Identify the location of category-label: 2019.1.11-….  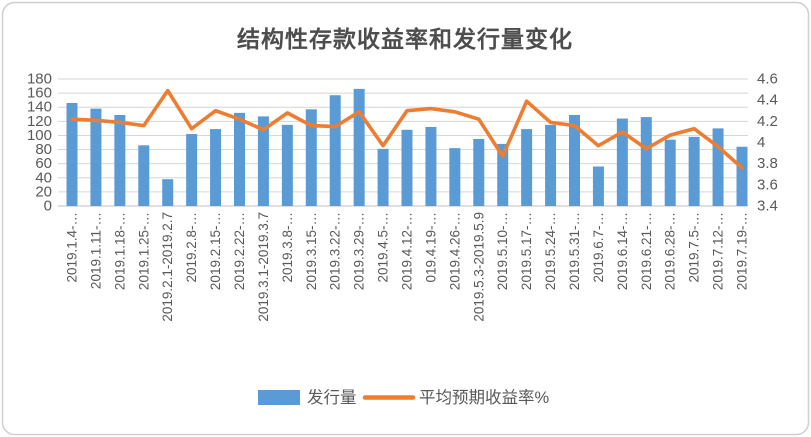
(95, 250).